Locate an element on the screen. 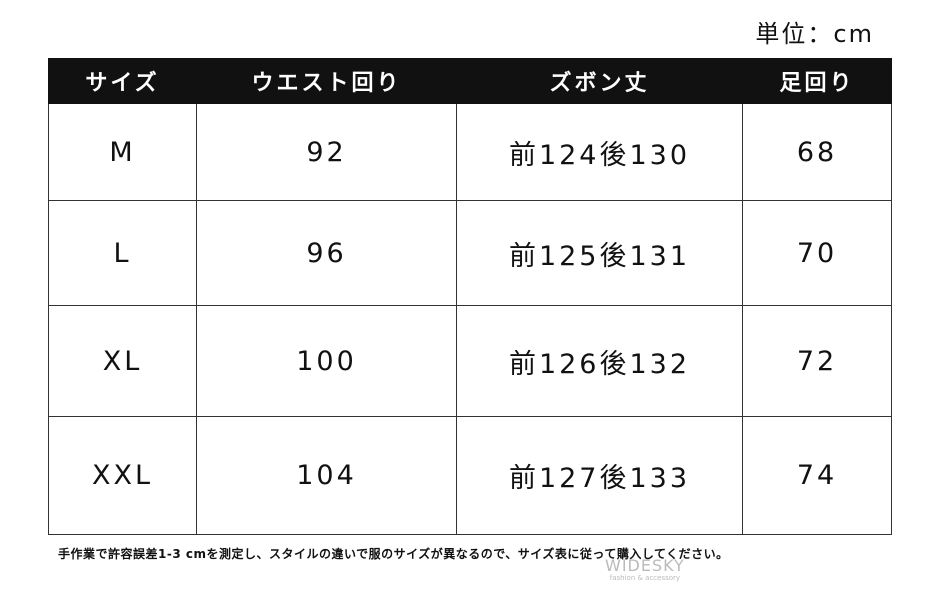 The height and width of the screenshot is (600, 950). watermark: WIDESKY fashion & accessory is located at coordinates (645, 570).